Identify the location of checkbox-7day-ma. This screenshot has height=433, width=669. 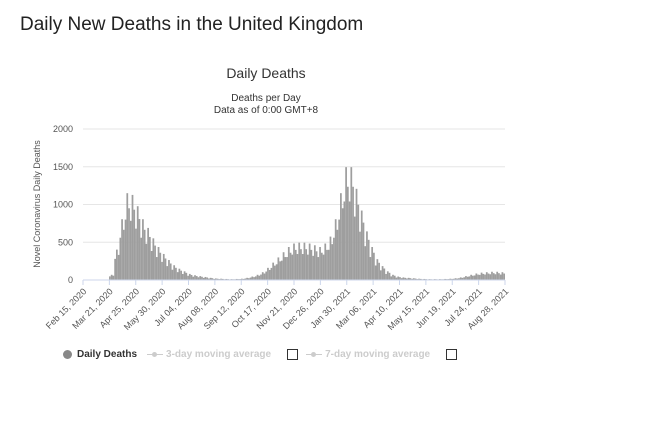
(452, 354).